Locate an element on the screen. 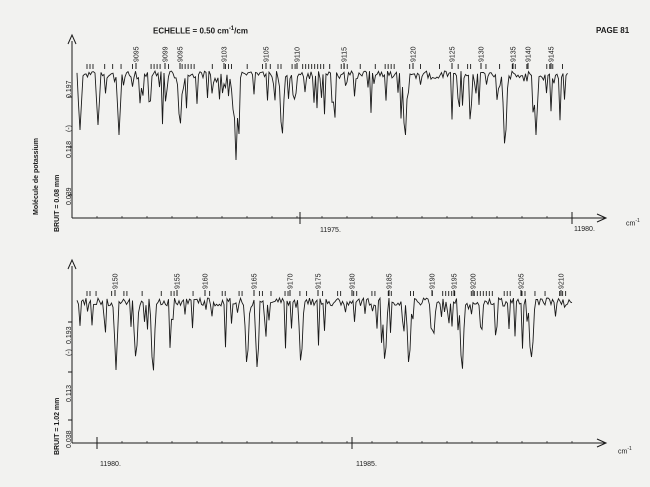 The width and height of the screenshot is (650, 487). line-label-1-11: 9140 is located at coordinates (529, 54).